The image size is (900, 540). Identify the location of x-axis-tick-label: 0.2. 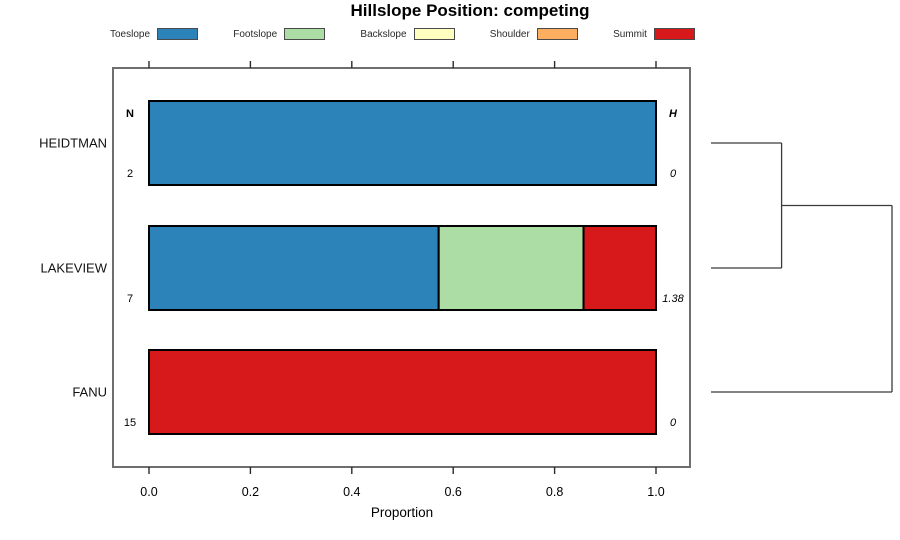
(250, 492).